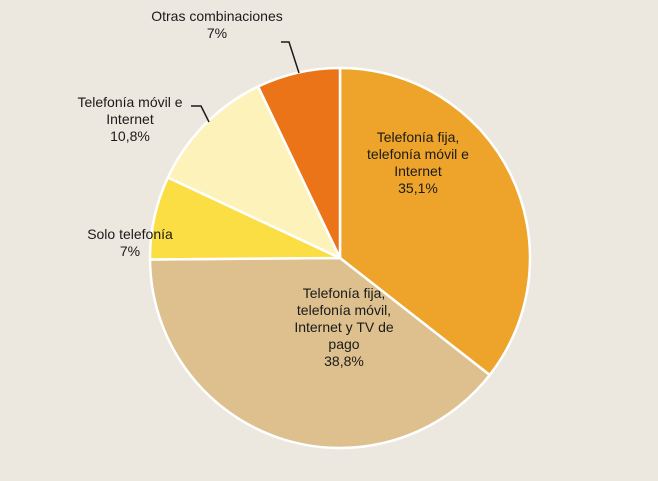 The width and height of the screenshot is (658, 481). What do you see at coordinates (245, 82) in the screenshot?
I see `leader-lines` at bounding box center [245, 82].